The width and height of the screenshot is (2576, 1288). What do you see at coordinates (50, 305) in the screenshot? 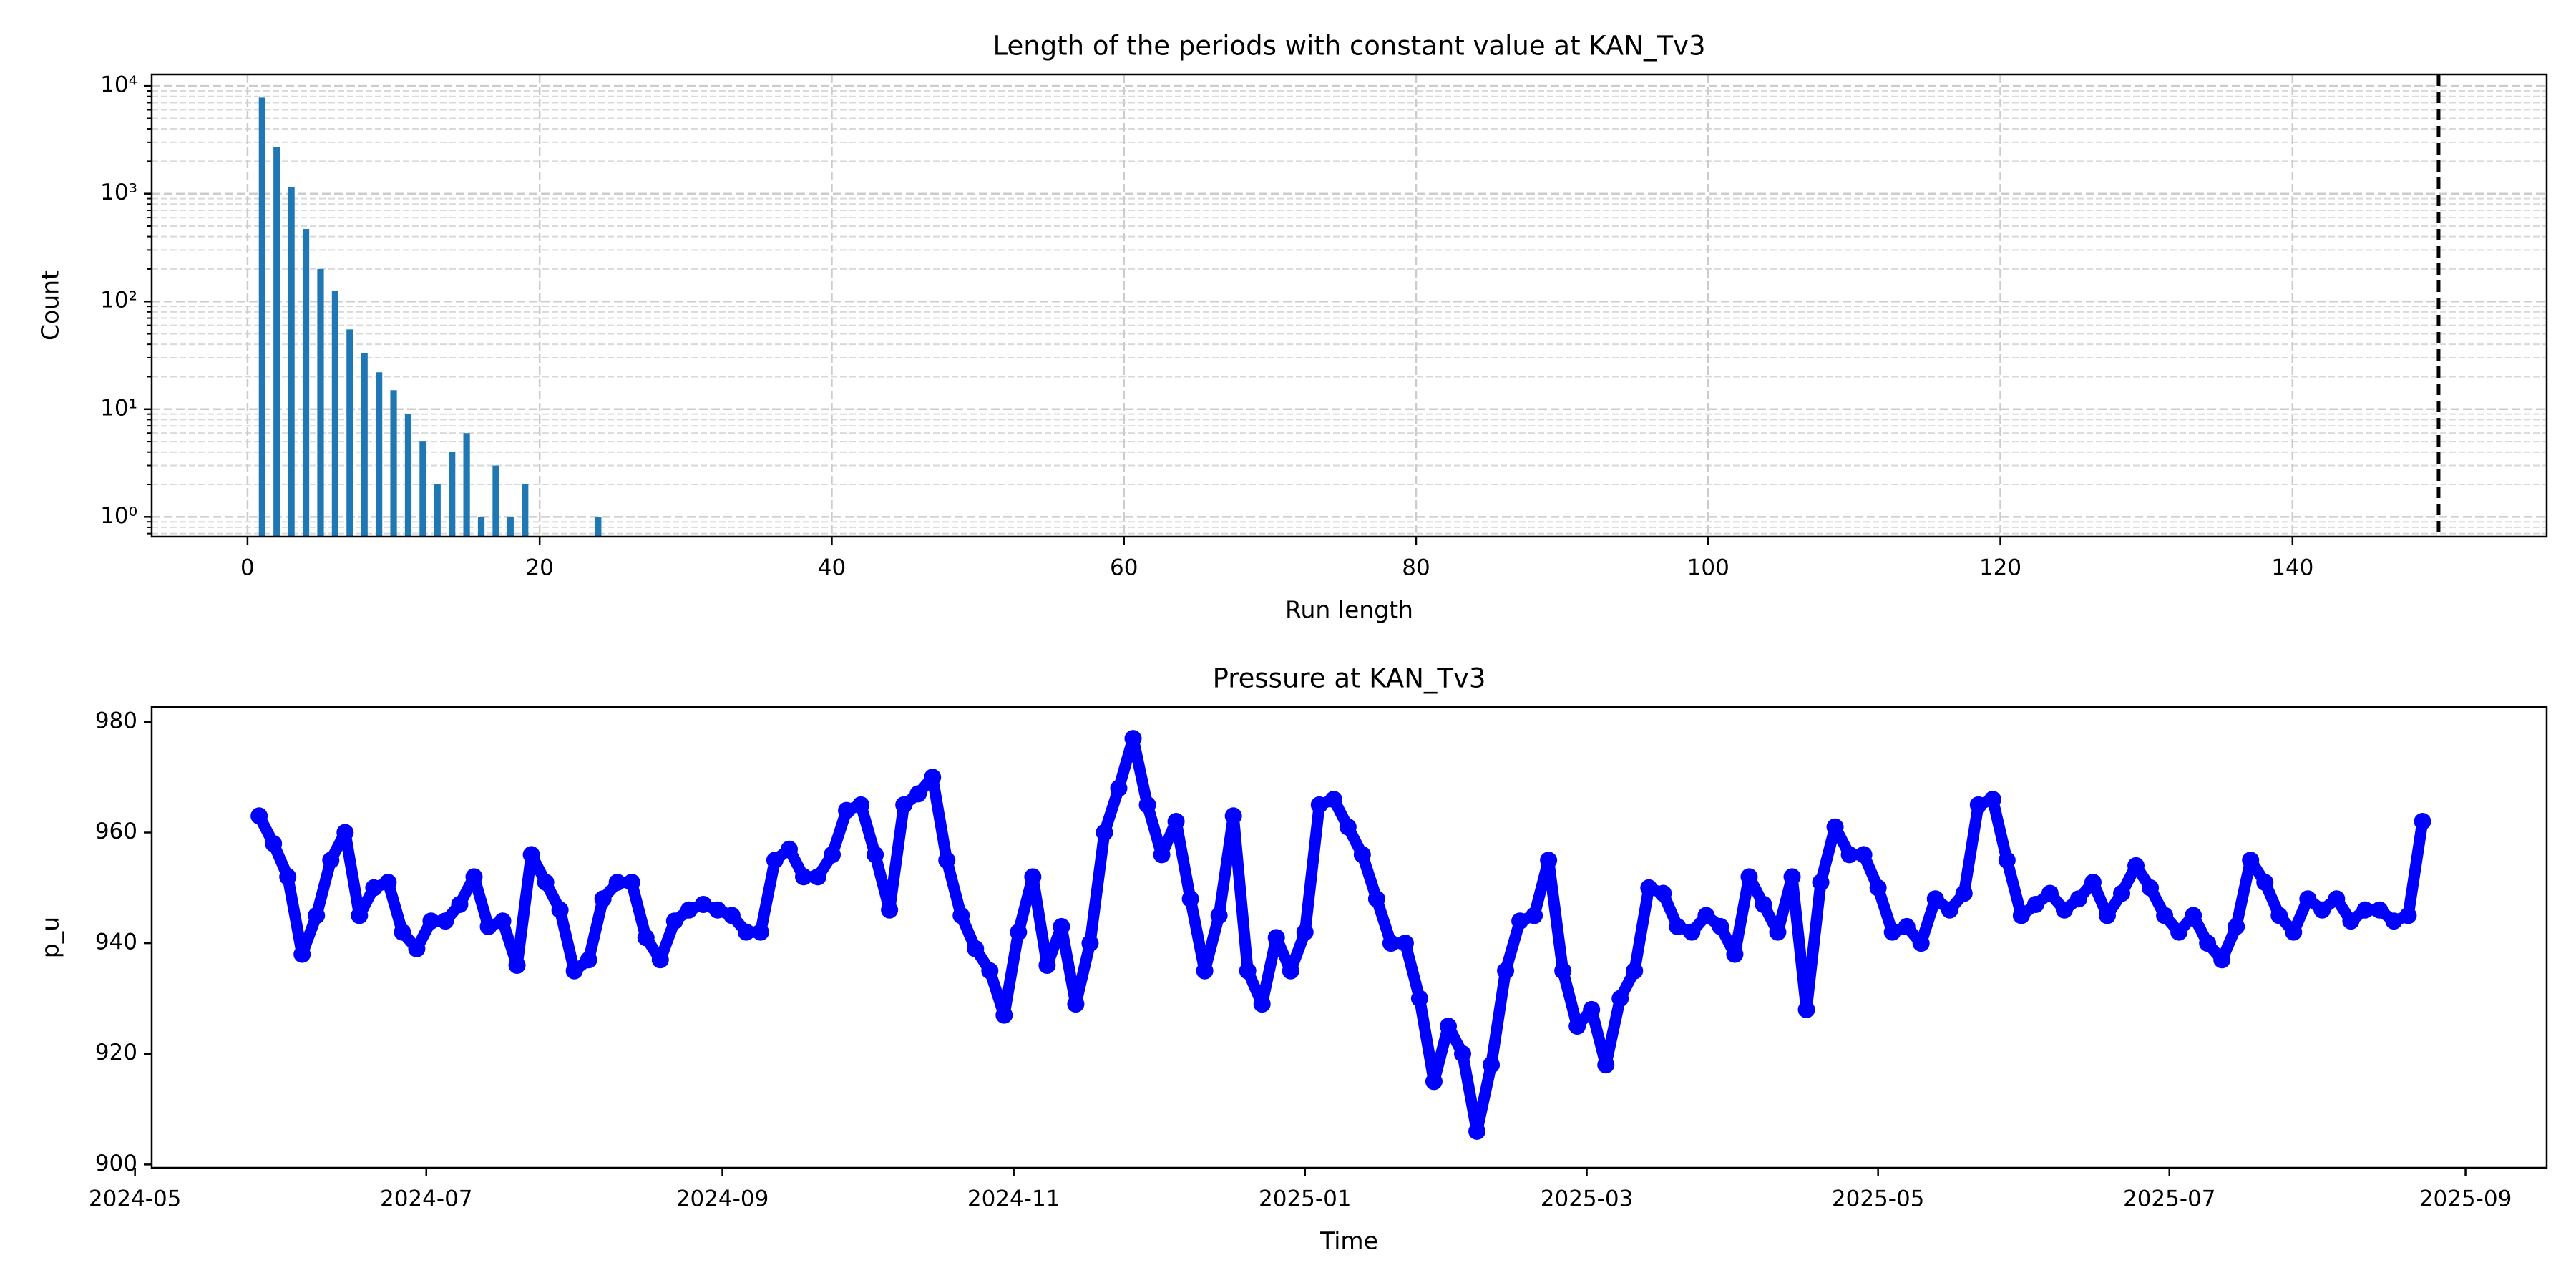
I see `y-axis-label: Count` at bounding box center [50, 305].